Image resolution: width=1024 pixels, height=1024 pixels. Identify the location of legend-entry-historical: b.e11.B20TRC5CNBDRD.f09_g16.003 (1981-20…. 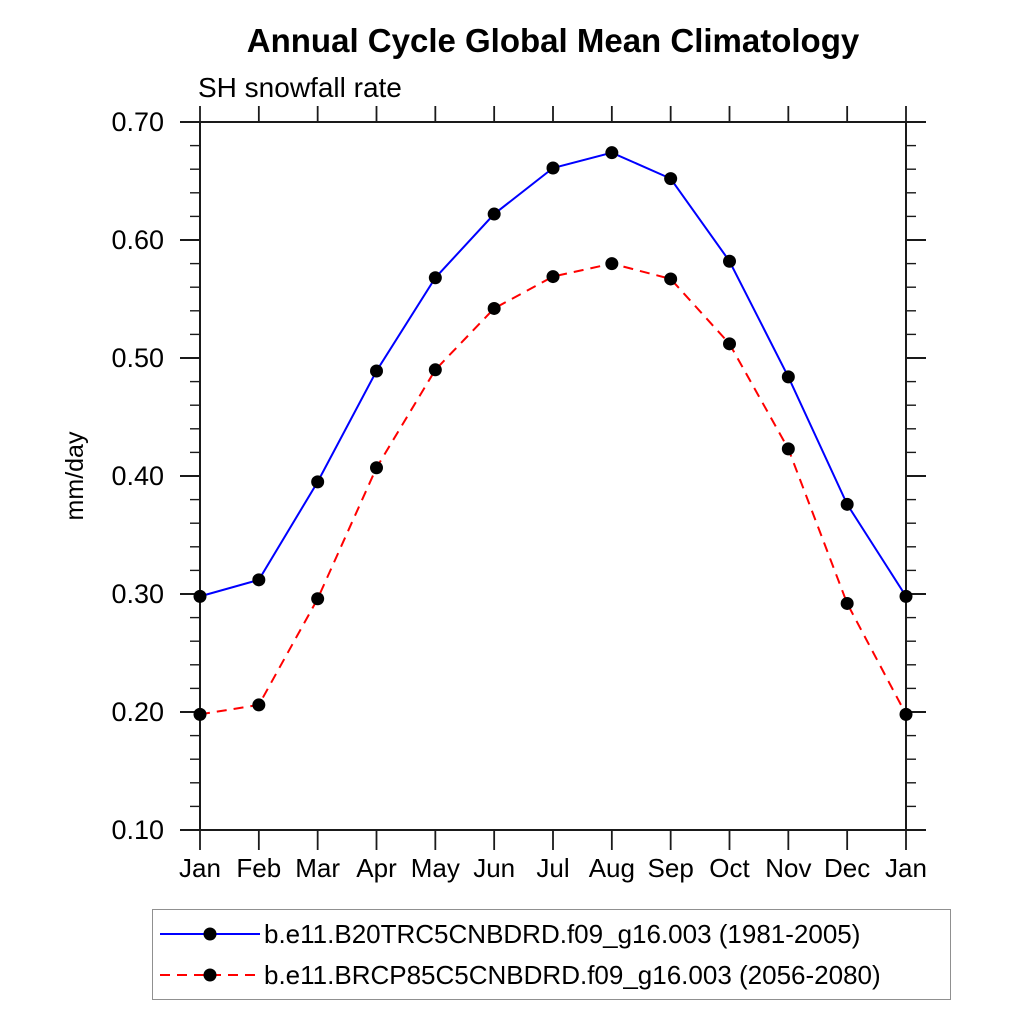
(551, 934).